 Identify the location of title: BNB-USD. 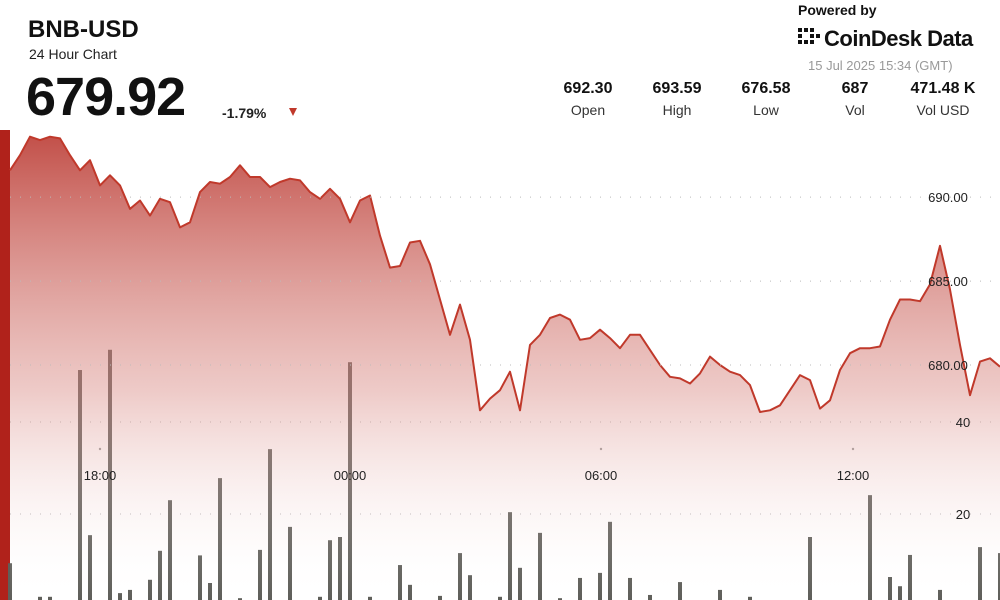
(83, 29).